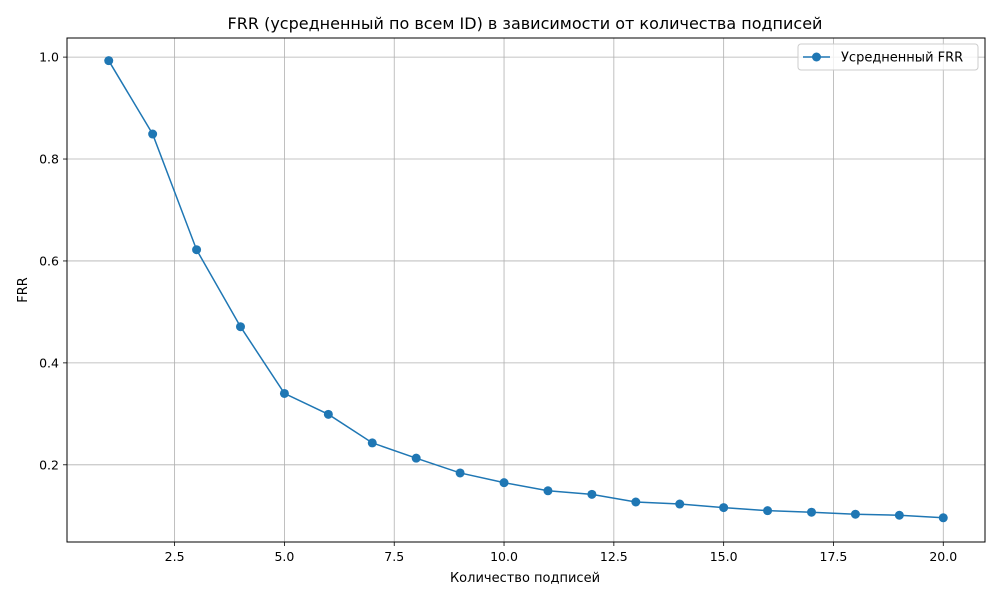 The height and width of the screenshot is (600, 1000). I want to click on y-axis: 0.2 0.4 0.6 0.8 1.0, so click(53, 261).